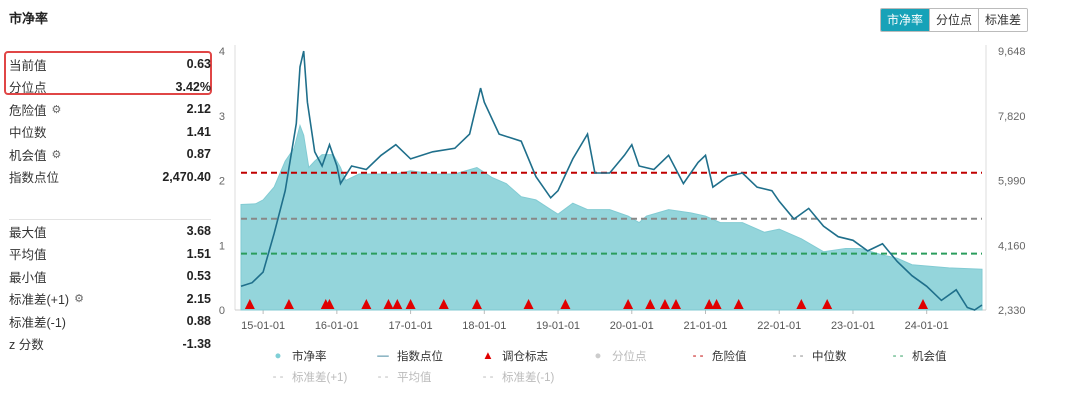  I want to click on stat-label: 中位数, so click(28, 131).